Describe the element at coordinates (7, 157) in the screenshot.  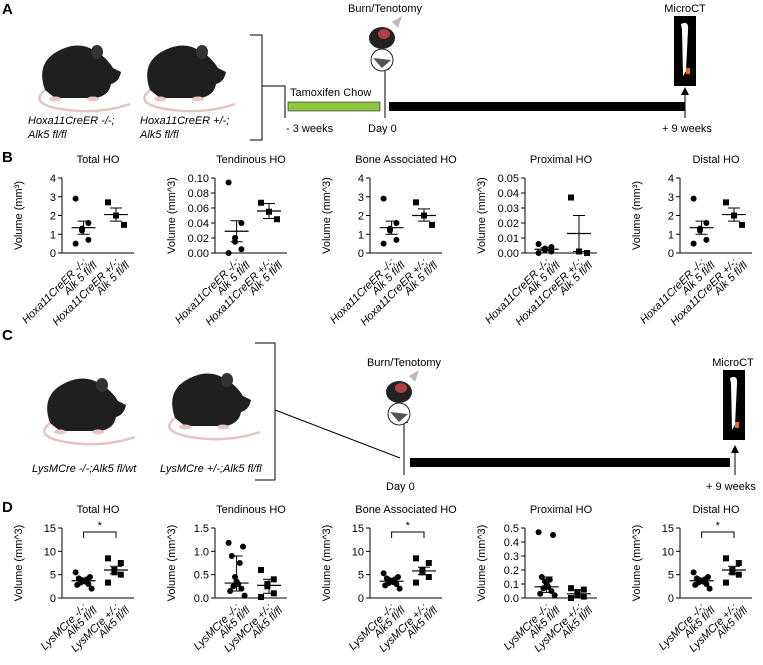
I see `panel-label: B` at that location.